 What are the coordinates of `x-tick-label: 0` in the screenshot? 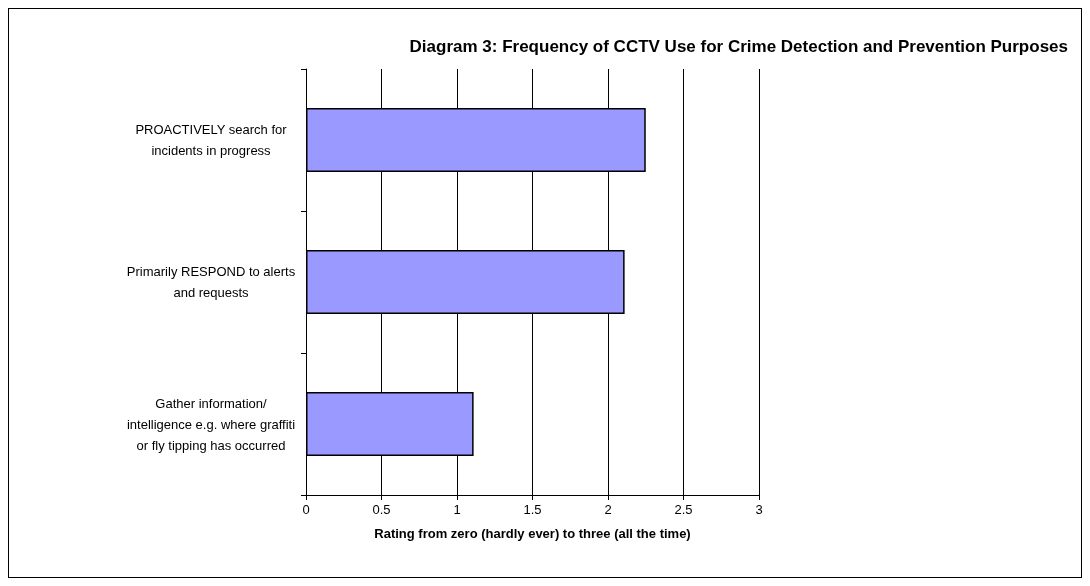 It's located at (306, 509).